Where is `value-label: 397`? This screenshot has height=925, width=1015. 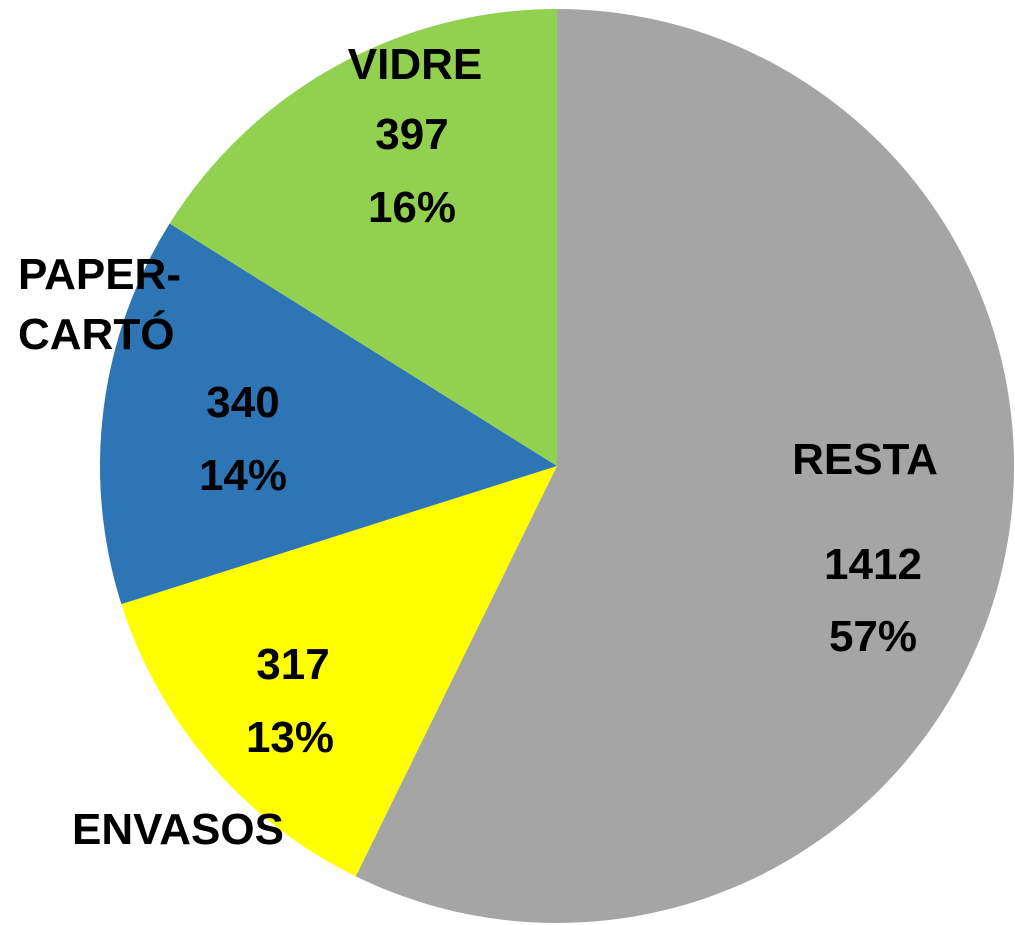 value-label: 397 is located at coordinates (412, 134).